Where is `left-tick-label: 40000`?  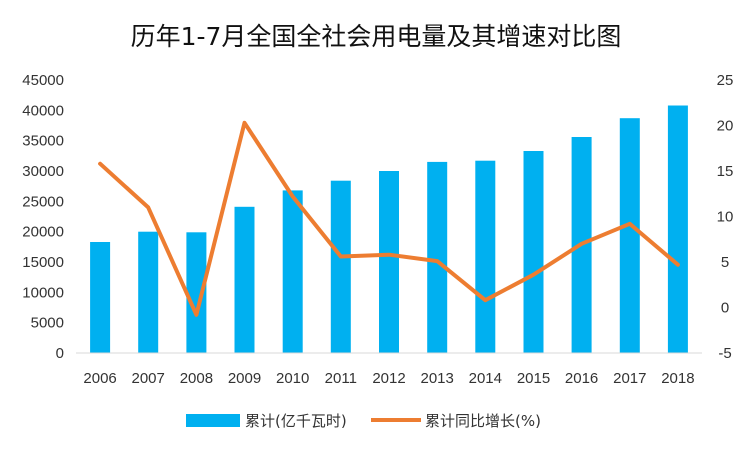 left-tick-label: 40000 is located at coordinates (43, 110).